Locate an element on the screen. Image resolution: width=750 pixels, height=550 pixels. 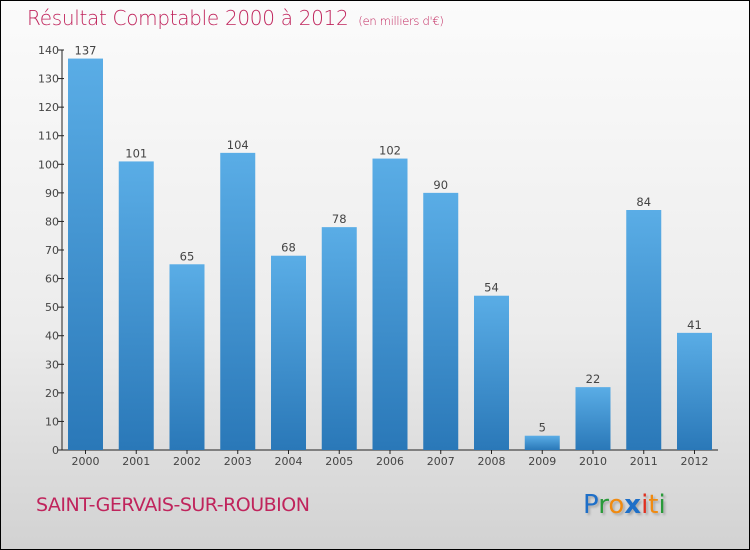
x-tick-label: 2009 is located at coordinates (542, 461).